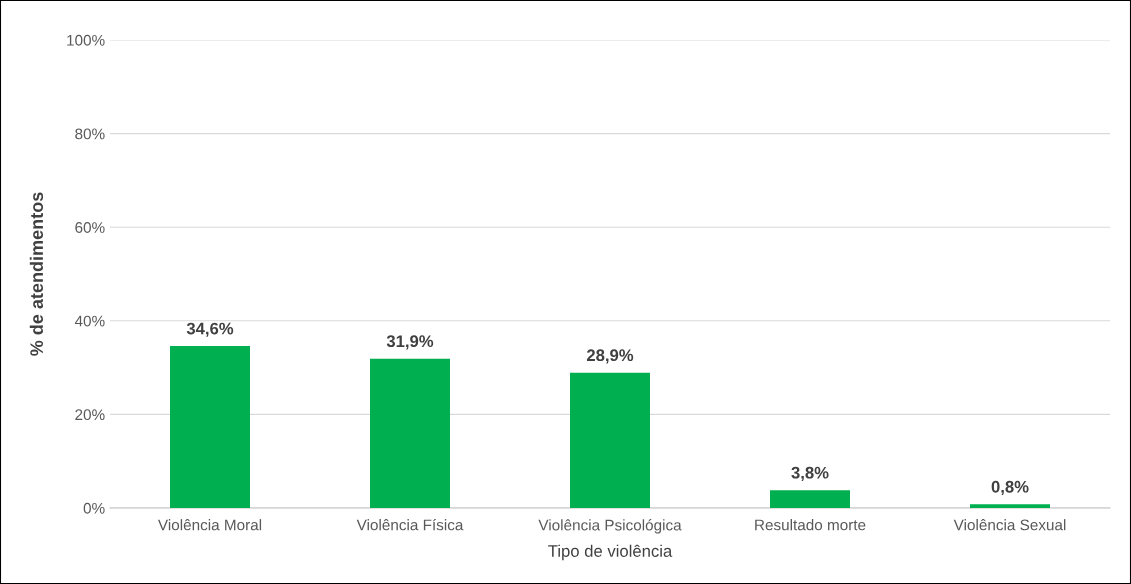  What do you see at coordinates (410, 524) in the screenshot?
I see `x-tick-label: Violência Física` at bounding box center [410, 524].